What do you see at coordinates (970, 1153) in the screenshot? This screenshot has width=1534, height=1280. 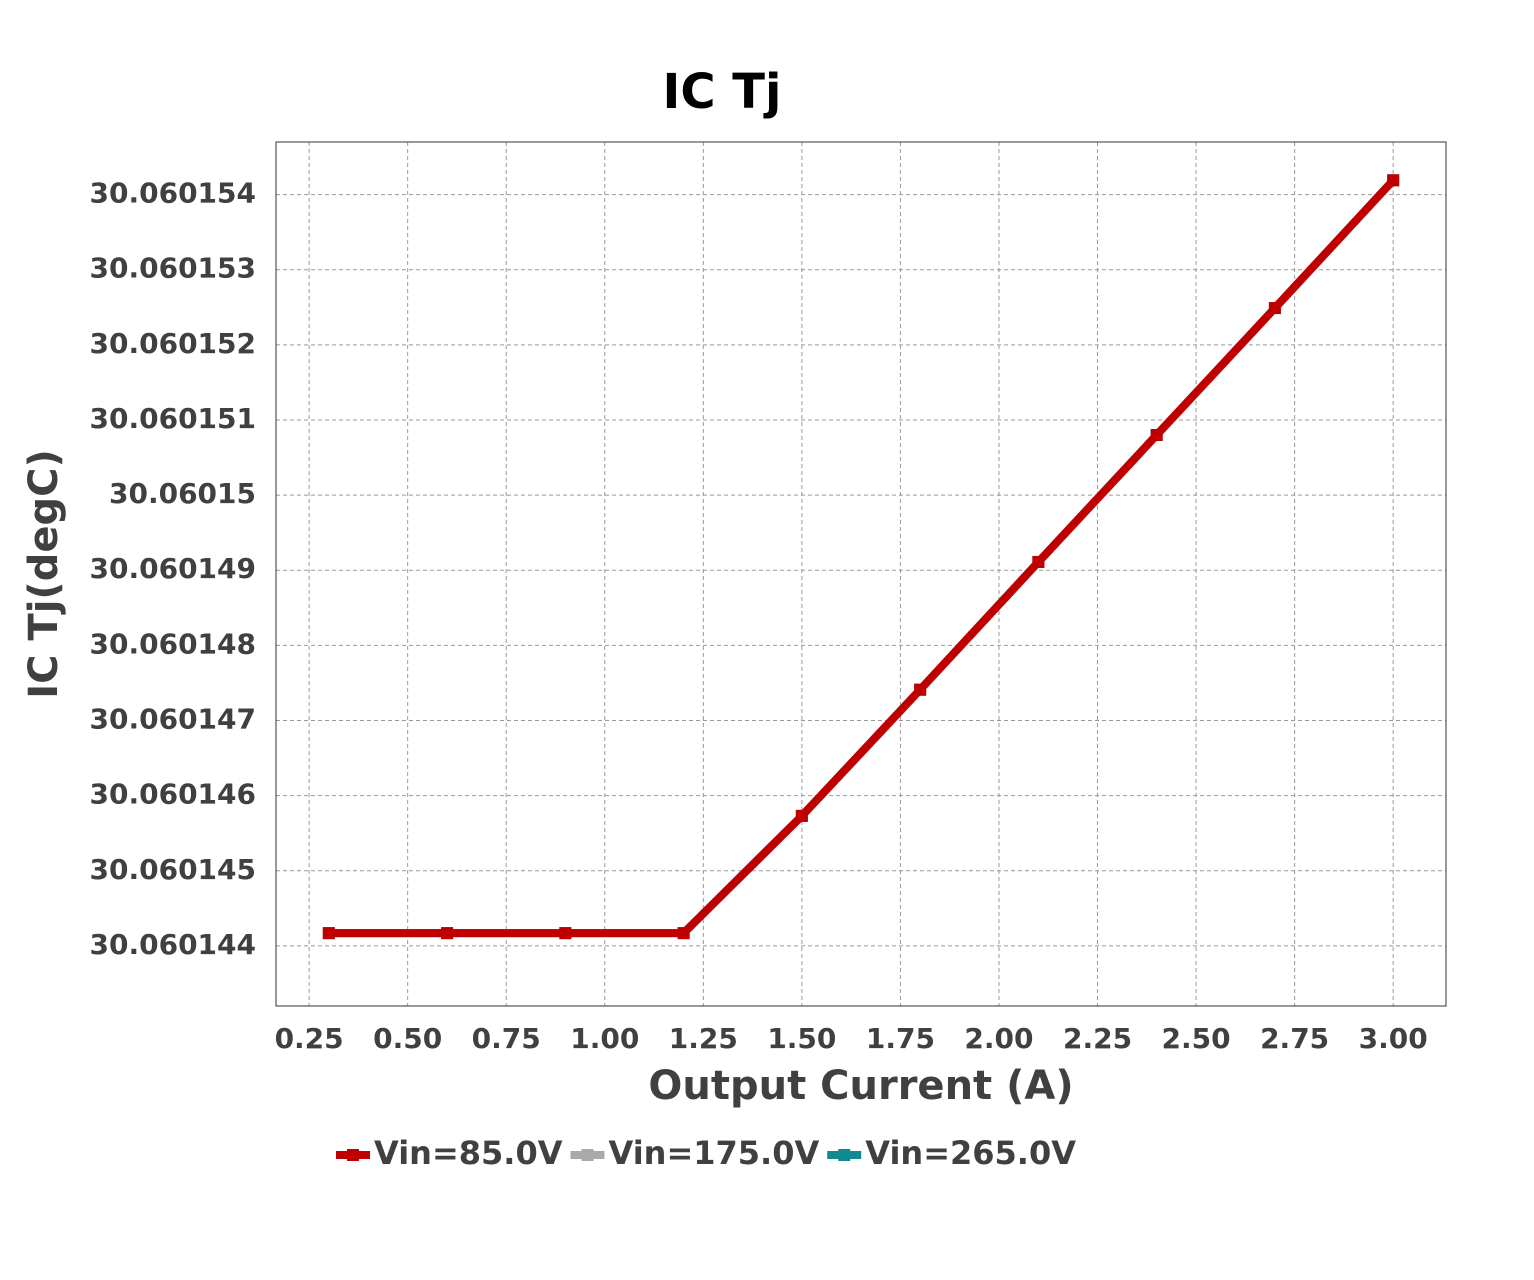 I see `legend-label: Vin=265.0V` at bounding box center [970, 1153].